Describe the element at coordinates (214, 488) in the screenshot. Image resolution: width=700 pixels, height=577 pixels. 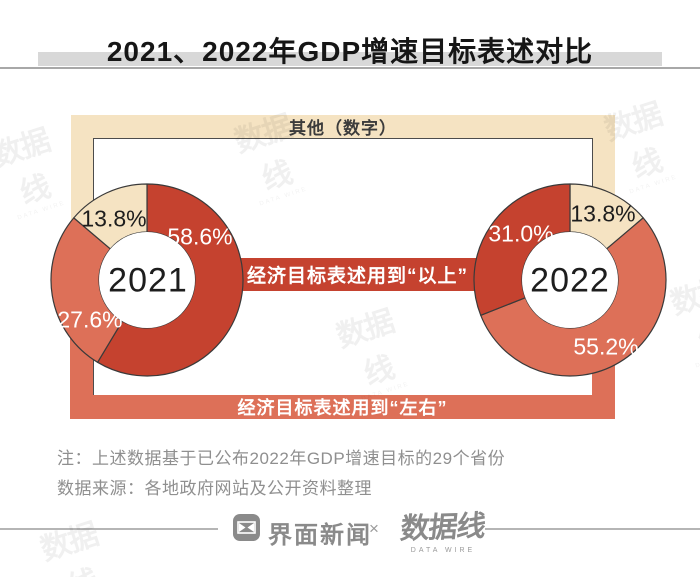
I see `note-source-line2: 数据来源：各地政府网站及公开资料整理` at that location.